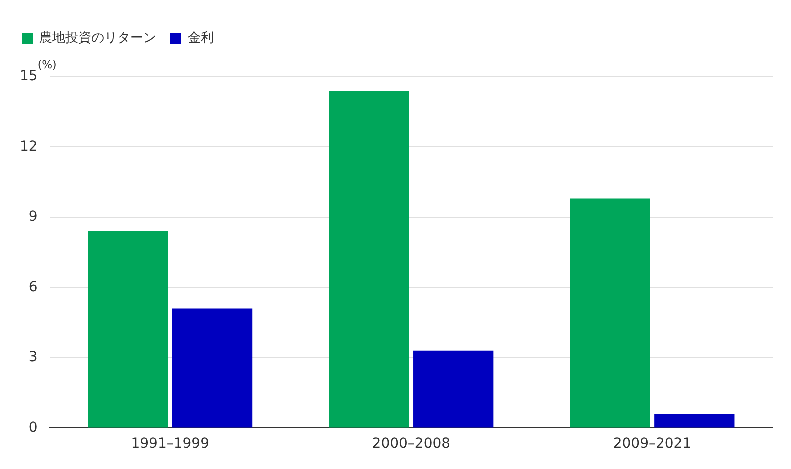 The height and width of the screenshot is (469, 791). I want to click on y-tick-label: 6, so click(33, 287).